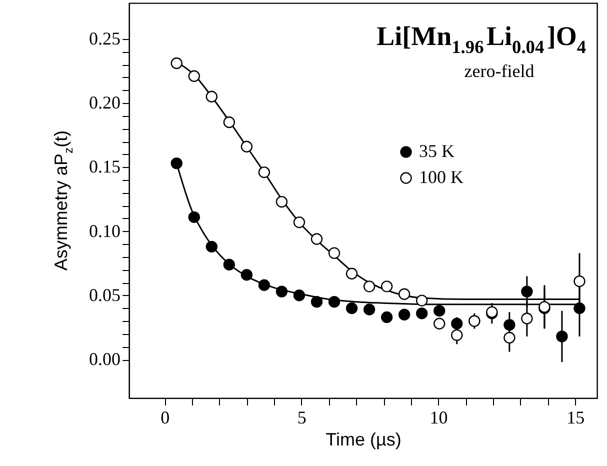  I want to click on y-axis-title: Asymmetry aPz(t), so click(63, 200).